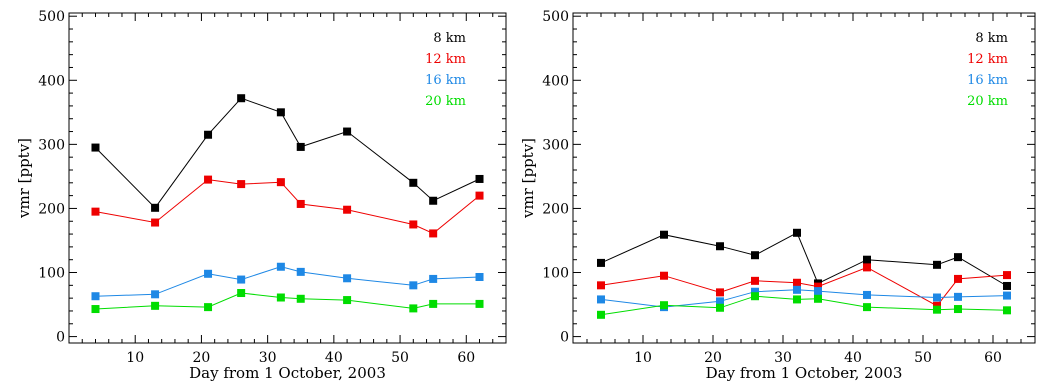  What do you see at coordinates (449, 38) in the screenshot?
I see `legend-entry: 8 km` at bounding box center [449, 38].